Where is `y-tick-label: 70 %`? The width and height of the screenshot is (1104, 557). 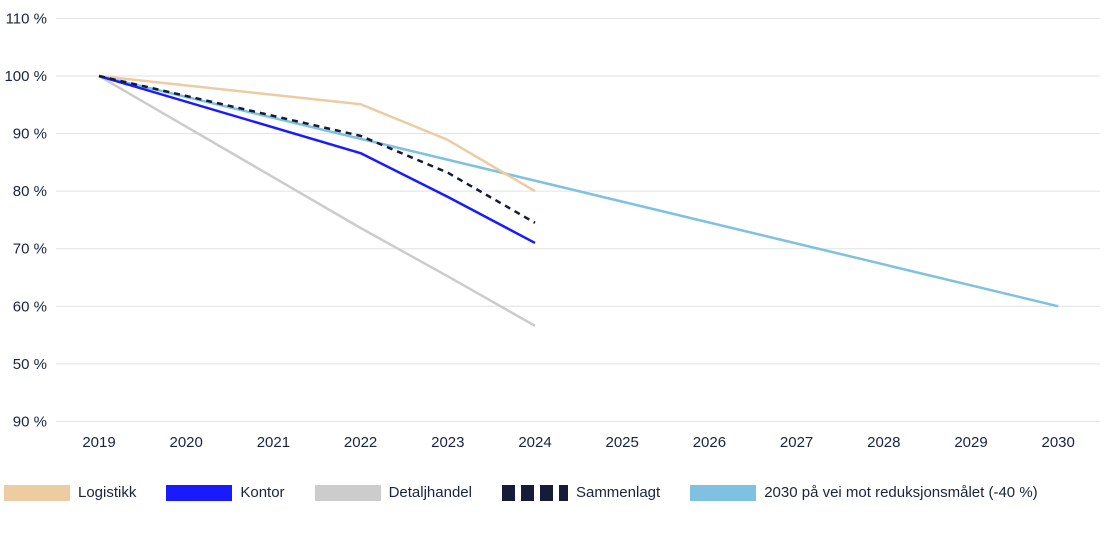
y-tick-label: 70 % is located at coordinates (30, 249).